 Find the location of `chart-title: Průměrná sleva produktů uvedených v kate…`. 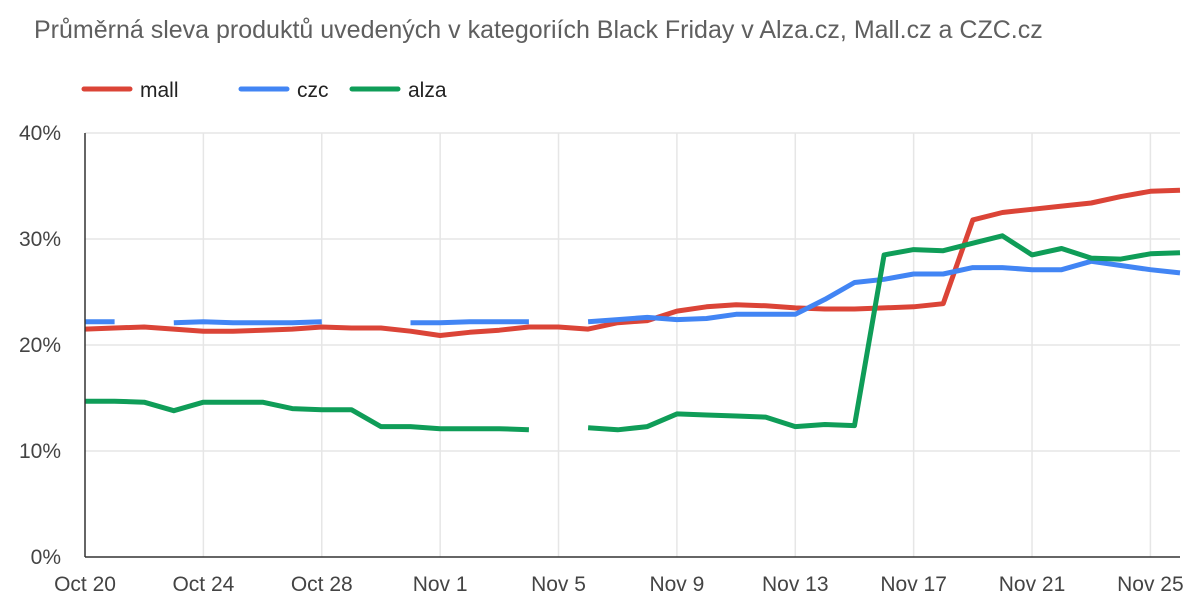

chart-title: Průměrná sleva produktů uvedených v kate… is located at coordinates (538, 30).